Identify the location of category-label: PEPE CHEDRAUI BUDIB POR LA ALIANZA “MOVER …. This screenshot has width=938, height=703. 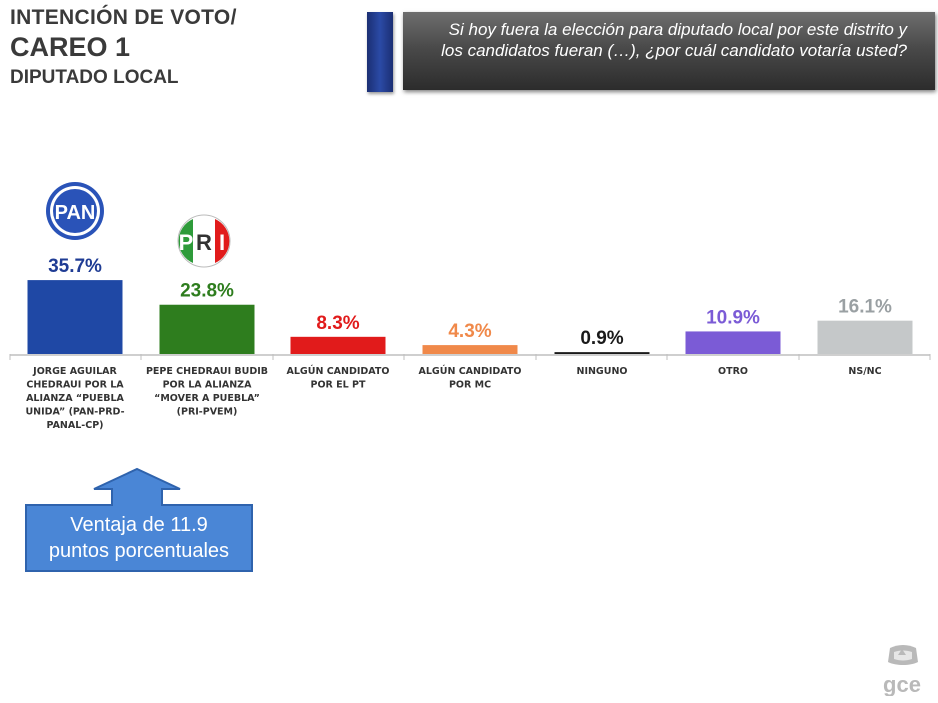
(207, 392).